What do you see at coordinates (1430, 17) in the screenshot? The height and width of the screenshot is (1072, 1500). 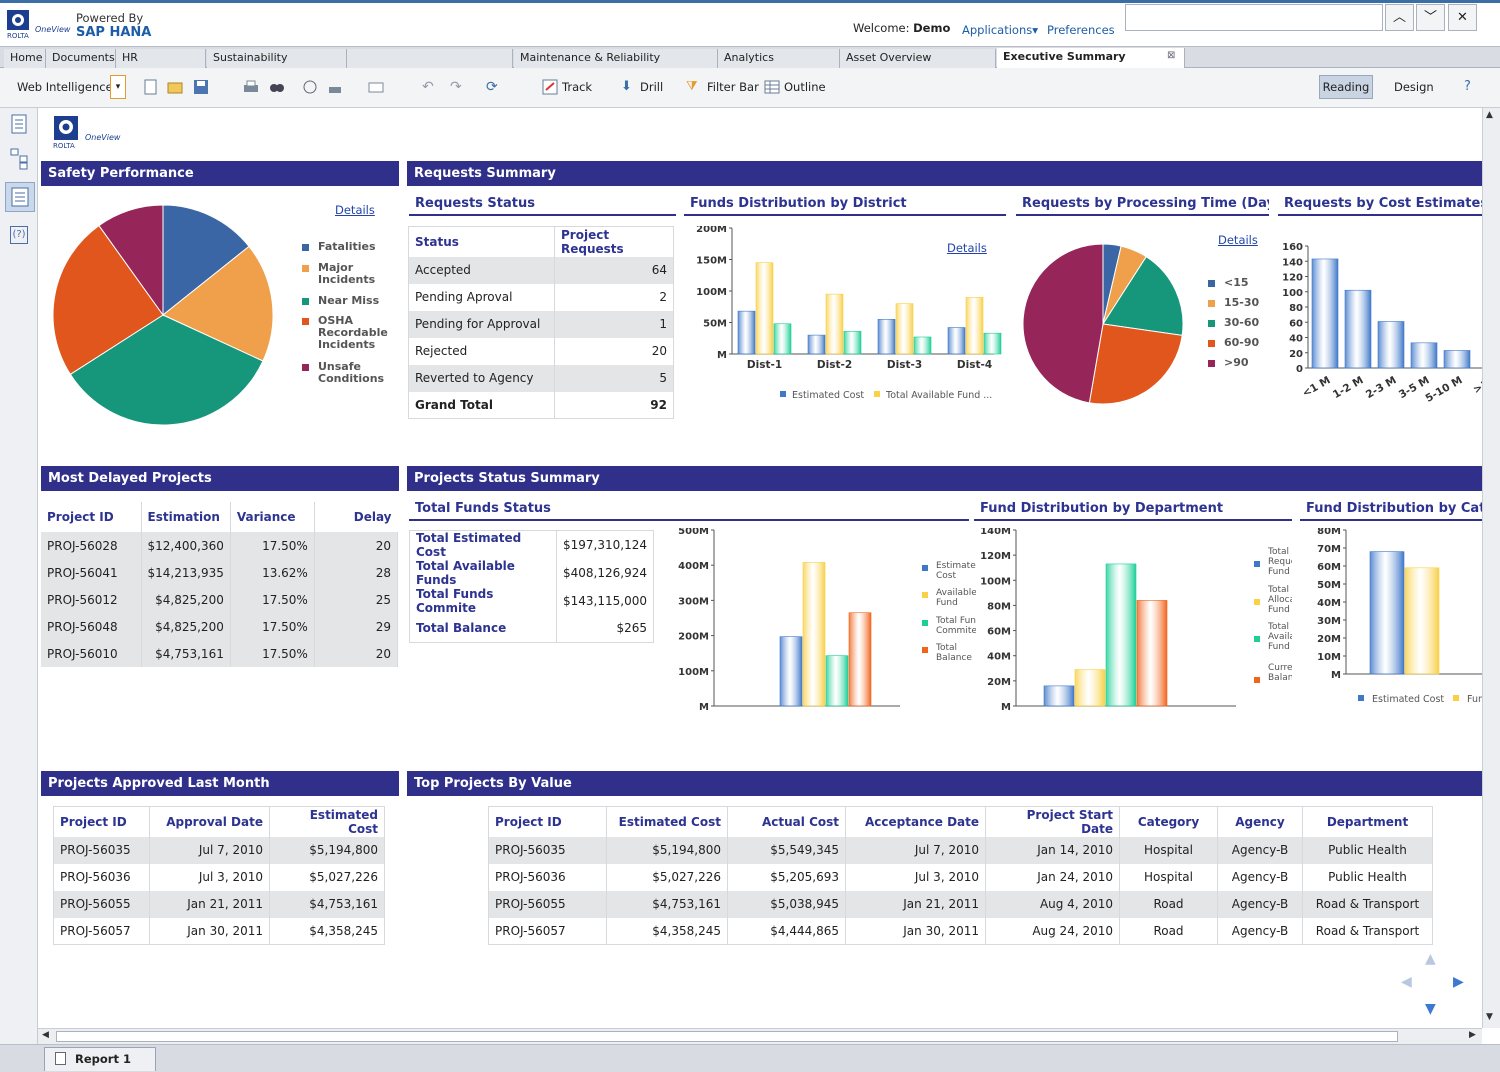 I see `scroll-down-button: ﹀` at bounding box center [1430, 17].